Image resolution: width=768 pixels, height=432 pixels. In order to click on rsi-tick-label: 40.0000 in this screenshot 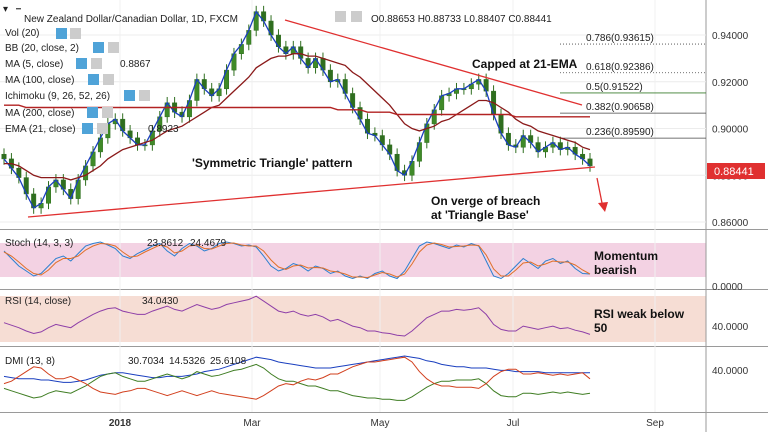, I will do `click(730, 327)`.